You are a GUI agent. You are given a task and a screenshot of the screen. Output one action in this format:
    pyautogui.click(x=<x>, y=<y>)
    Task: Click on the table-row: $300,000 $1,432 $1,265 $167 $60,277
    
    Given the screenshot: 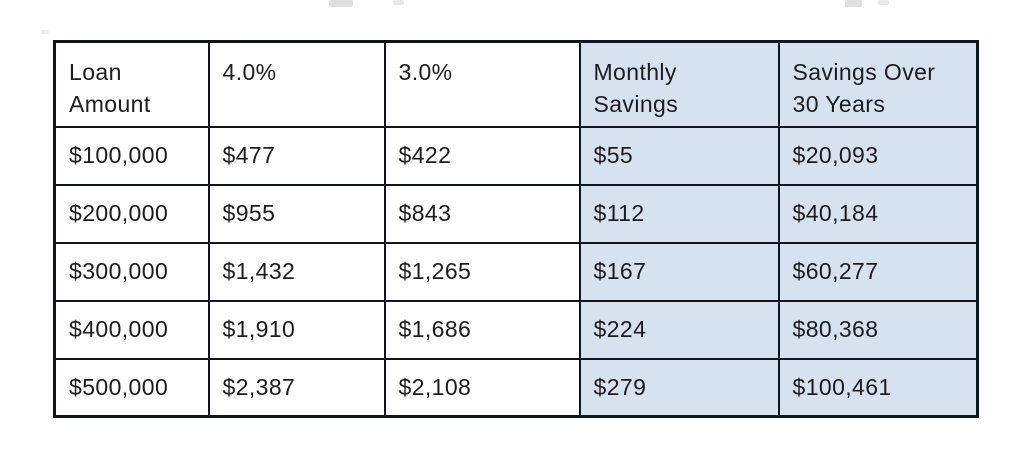 What is the action you would take?
    pyautogui.click(x=516, y=271)
    